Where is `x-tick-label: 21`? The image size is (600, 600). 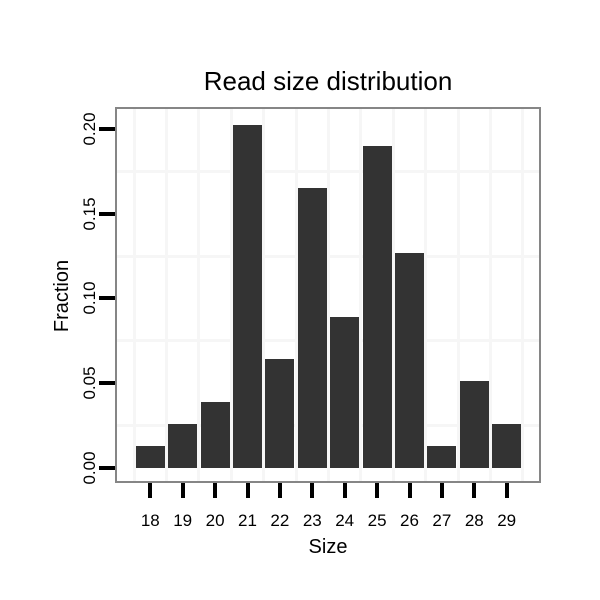 x-tick-label: 21 is located at coordinates (247, 520).